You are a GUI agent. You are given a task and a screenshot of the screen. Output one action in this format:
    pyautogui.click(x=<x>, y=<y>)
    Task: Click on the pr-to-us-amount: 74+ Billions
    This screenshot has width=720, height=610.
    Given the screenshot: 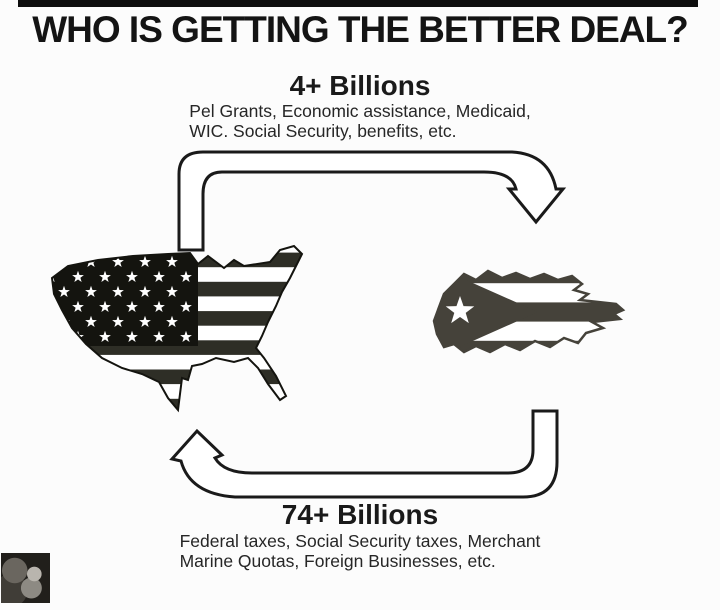 What is the action you would take?
    pyautogui.click(x=360, y=514)
    